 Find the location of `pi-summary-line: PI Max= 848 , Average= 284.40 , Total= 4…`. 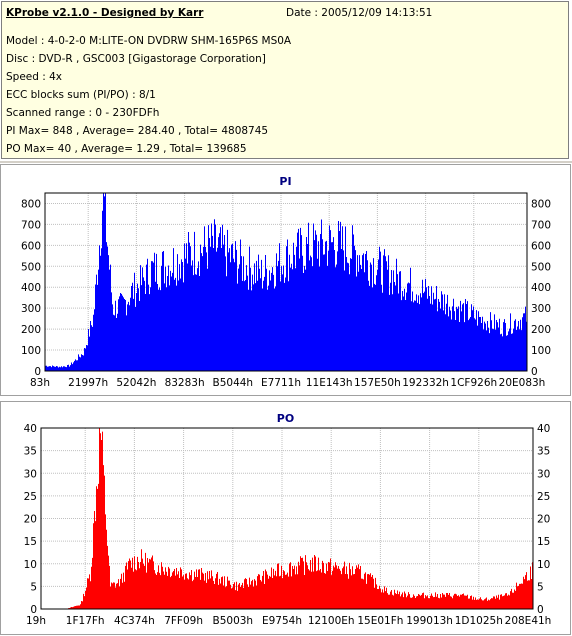

pi-summary-line: PI Max= 848 , Average= 284.40 , Total= 4… is located at coordinates (137, 131).